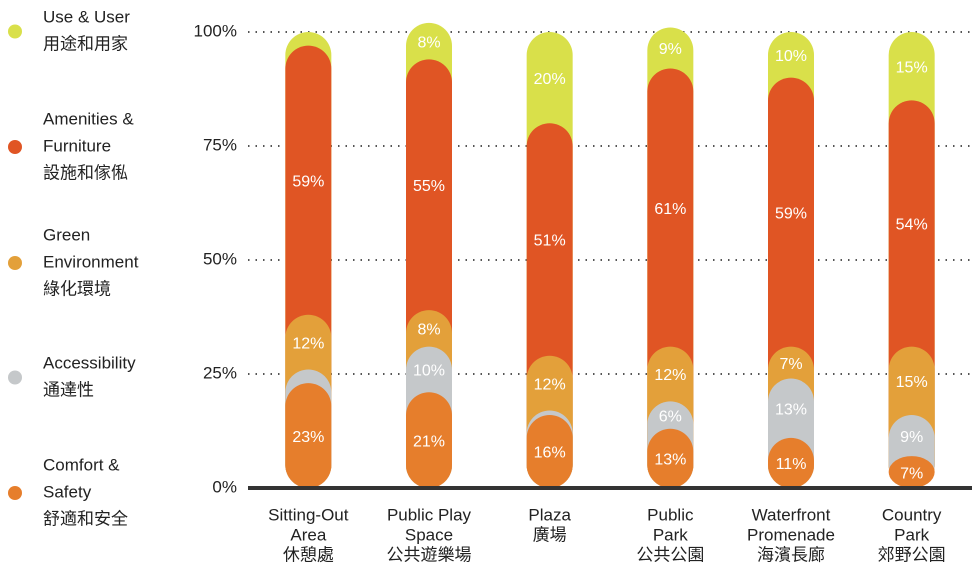  Describe the element at coordinates (550, 534) in the screenshot. I see `x-tick-label: 廣場` at that location.